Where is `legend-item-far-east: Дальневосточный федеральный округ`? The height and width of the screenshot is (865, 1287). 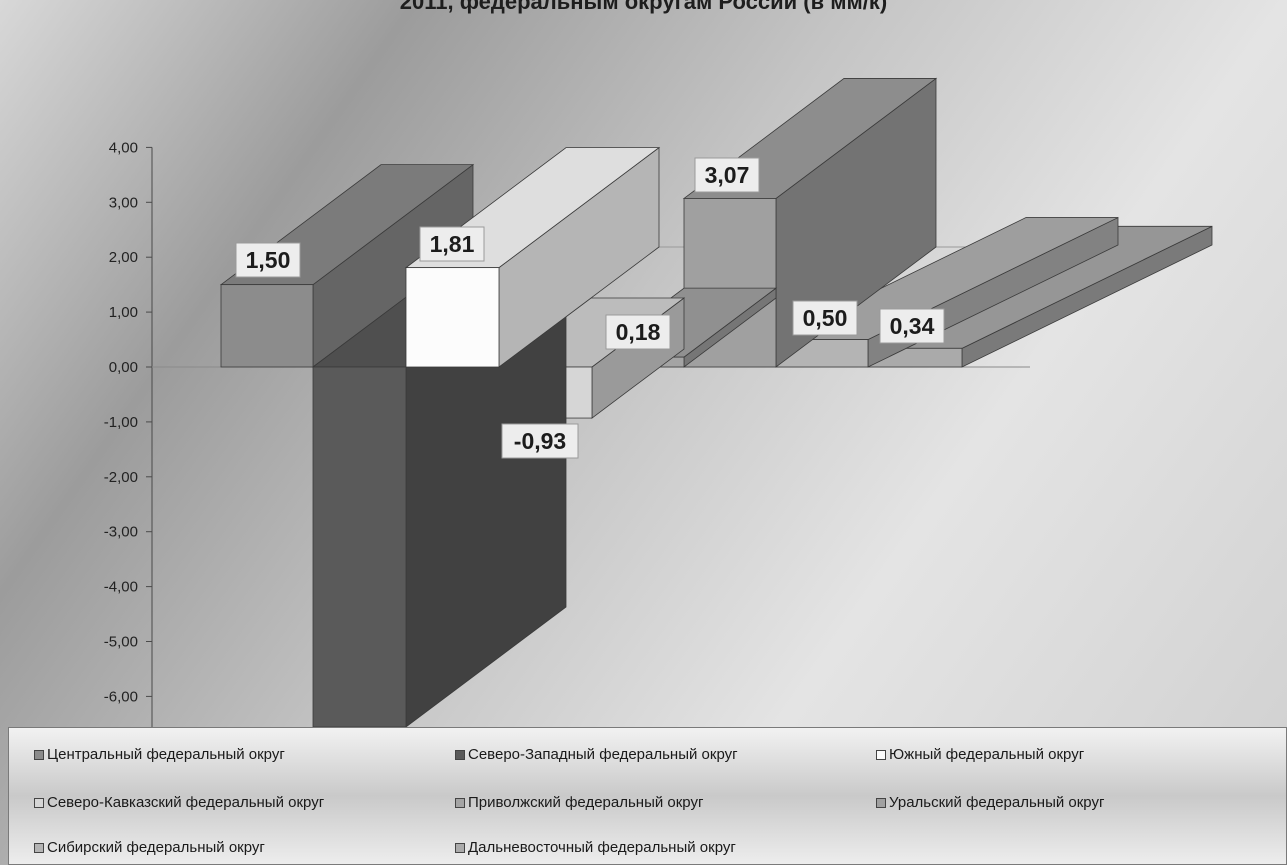
legend-item-far-east: Дальневосточный федеральный округ is located at coordinates (595, 847).